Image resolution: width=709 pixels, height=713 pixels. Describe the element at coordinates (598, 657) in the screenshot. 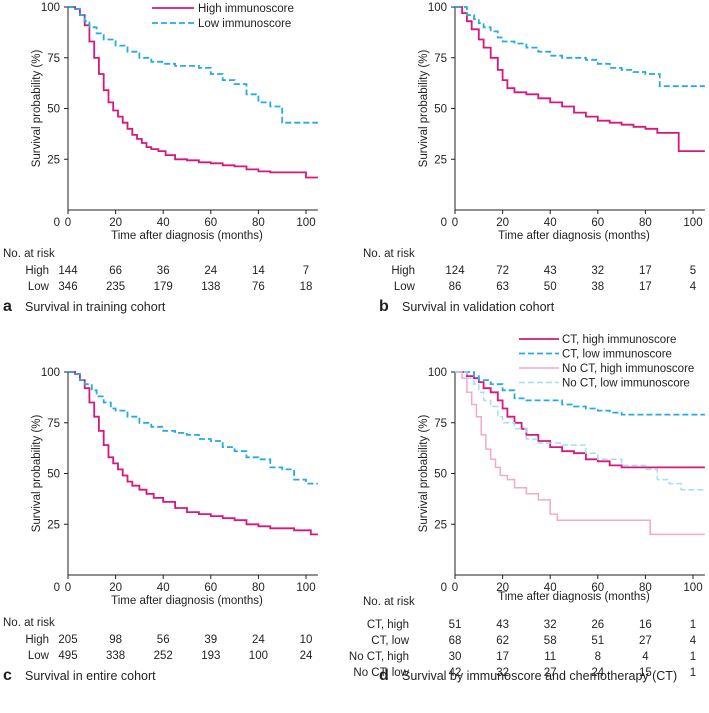

I see `at-risk-value: 8` at that location.